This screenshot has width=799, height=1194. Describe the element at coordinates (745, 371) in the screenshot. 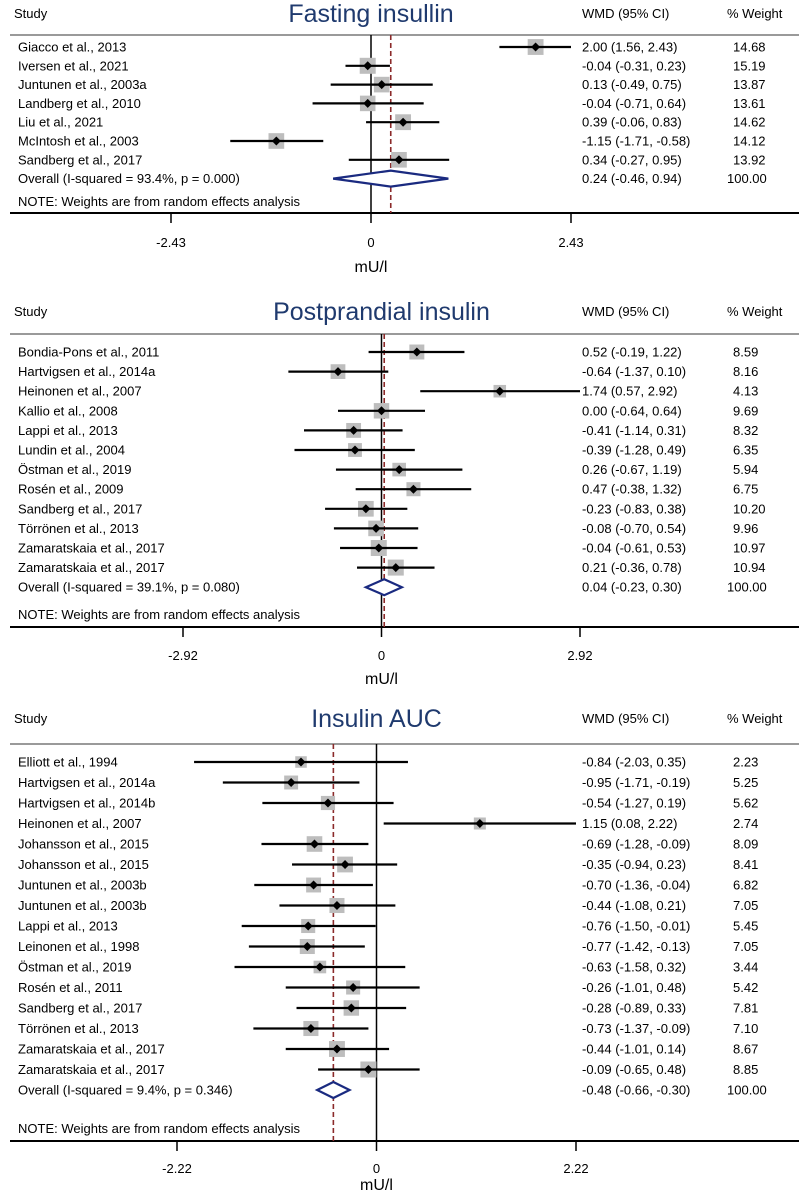

I see `study-weight-value: 8.16` at that location.